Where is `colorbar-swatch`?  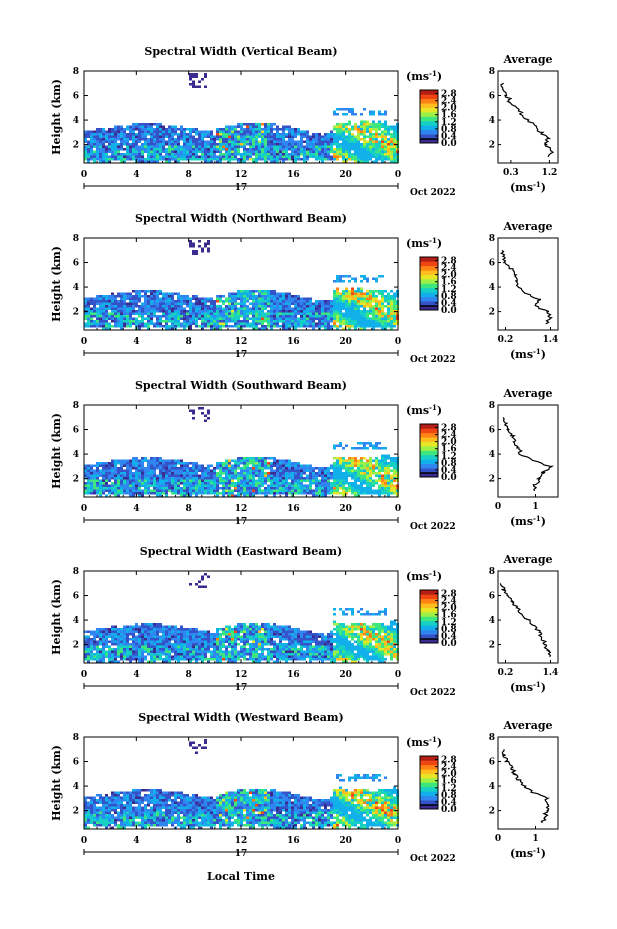
colorbar-swatch is located at coordinates (429, 290).